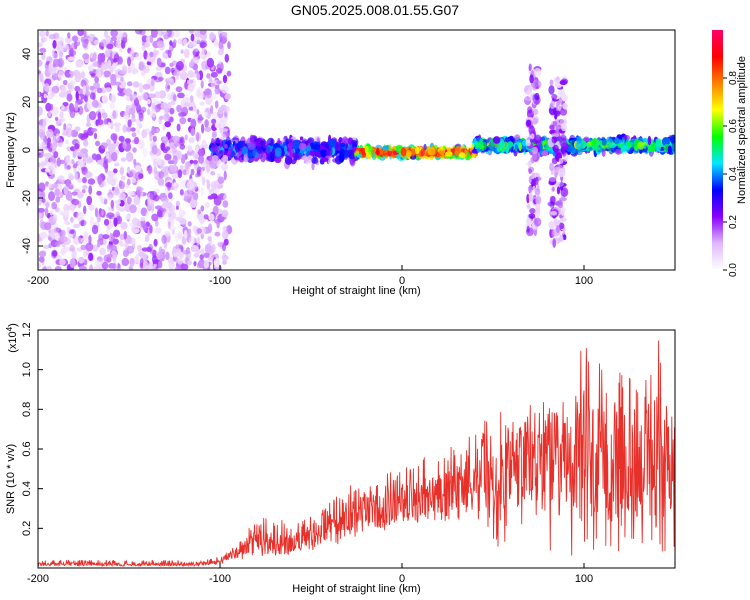  What do you see at coordinates (27, 369) in the screenshot?
I see `snr-y-tick-label: 1.0` at bounding box center [27, 369].